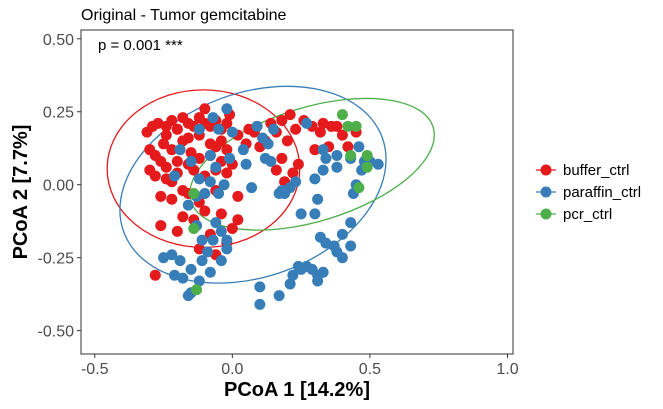 This screenshot has width=663, height=409. Describe the element at coordinates (56, 259) in the screenshot. I see `y-tick-label: -0.25` at that location.